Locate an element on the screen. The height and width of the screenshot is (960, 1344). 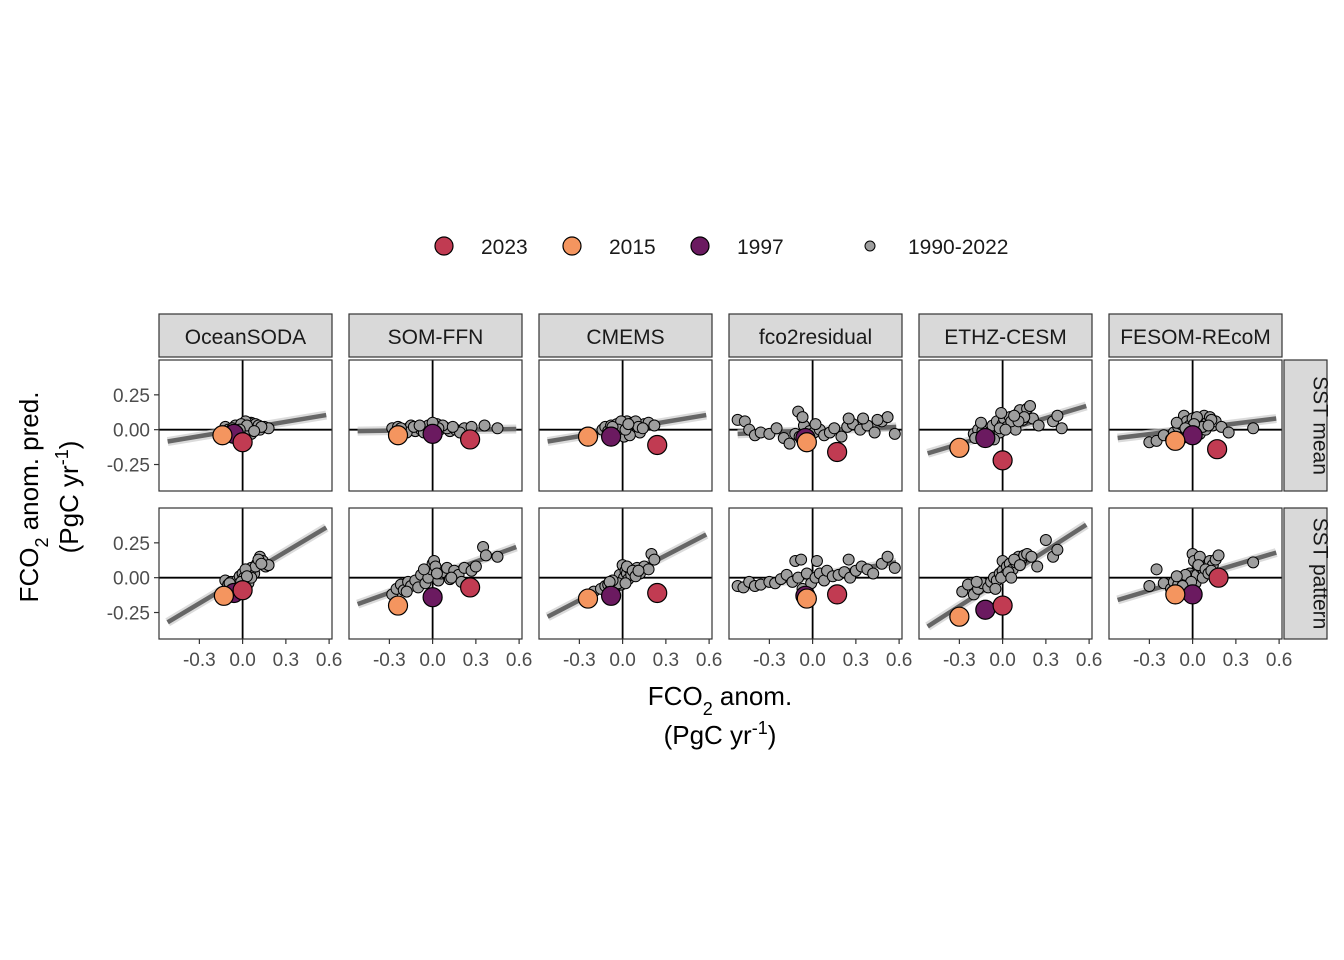
legend-label-2015: 2015 is located at coordinates (632, 247).